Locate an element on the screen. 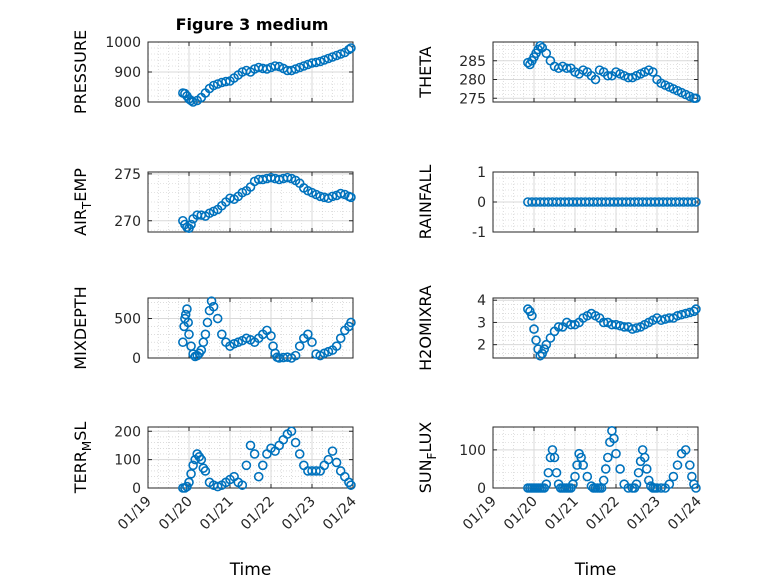  chart-air-temp: 270 275 AIRTEMP is located at coordinates (213, 201).